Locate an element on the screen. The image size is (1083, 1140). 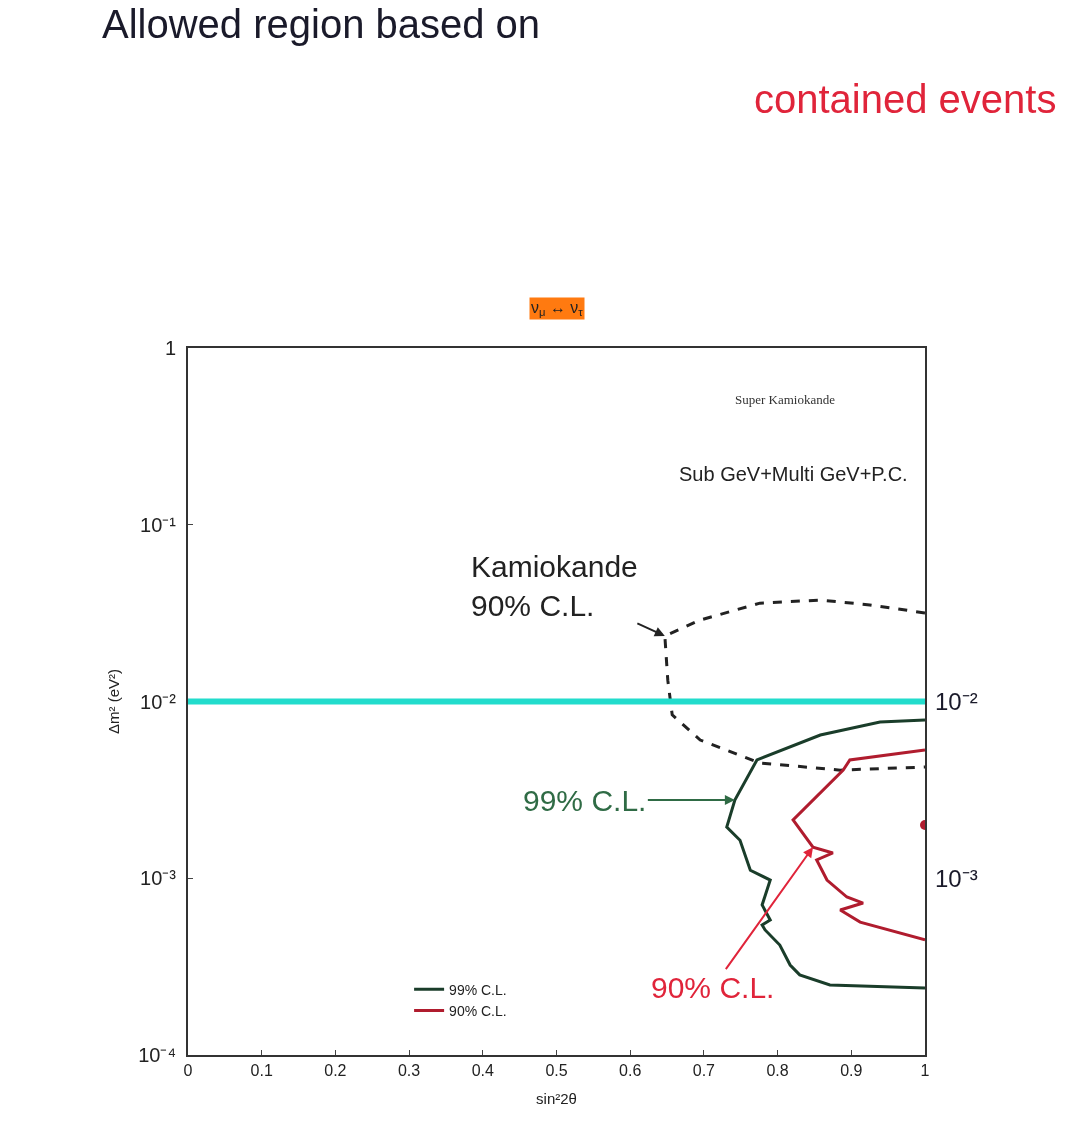
x-tick-label: 0.3 is located at coordinates (409, 1071).